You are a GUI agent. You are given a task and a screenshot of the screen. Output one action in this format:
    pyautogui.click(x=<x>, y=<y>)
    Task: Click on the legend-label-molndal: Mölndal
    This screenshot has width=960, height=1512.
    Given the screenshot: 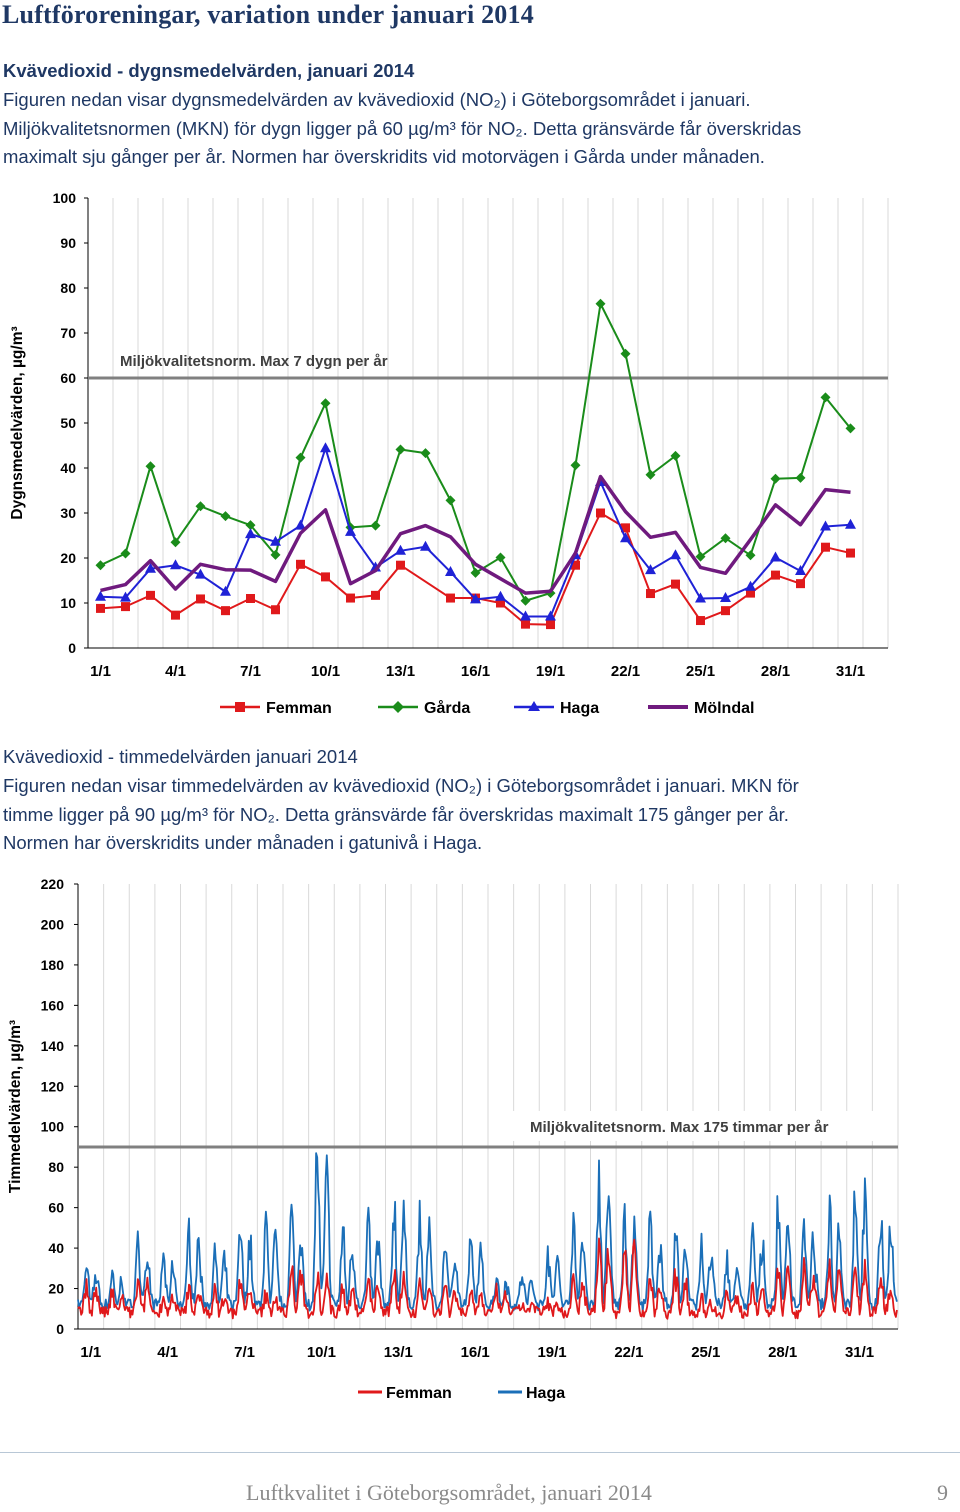 What is the action you would take?
    pyautogui.click(x=724, y=708)
    